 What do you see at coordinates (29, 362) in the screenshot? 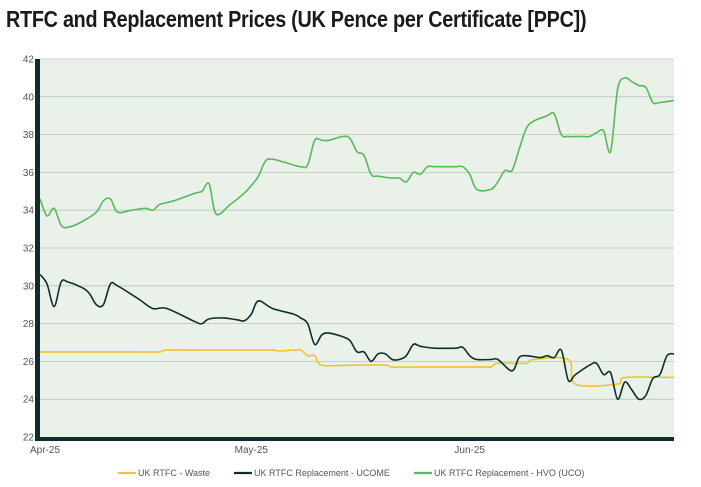
I see `y-tick-label: 26` at bounding box center [29, 362].